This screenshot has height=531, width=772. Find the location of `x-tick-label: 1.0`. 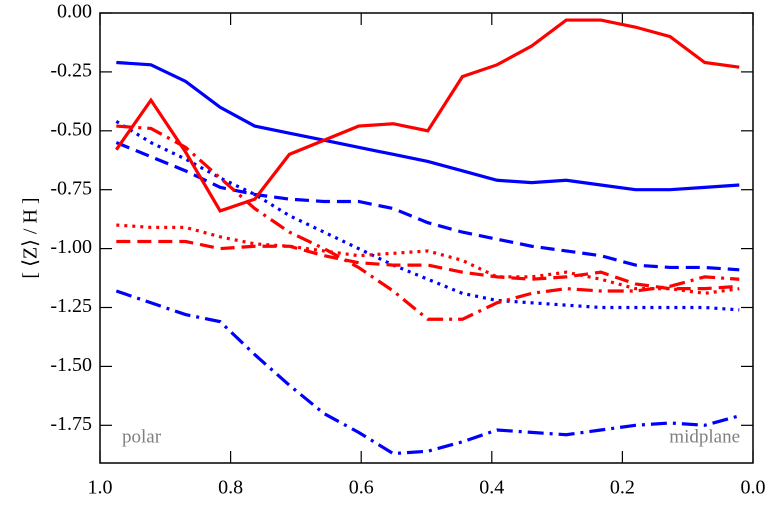

x-tick-label: 1.0 is located at coordinates (100, 488).